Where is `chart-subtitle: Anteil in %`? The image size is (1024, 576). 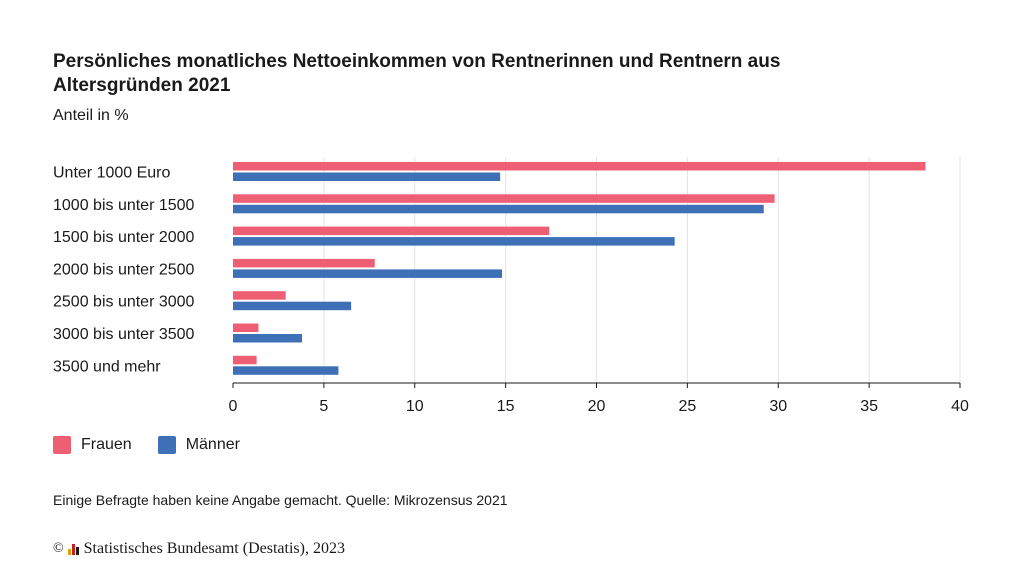 chart-subtitle: Anteil in % is located at coordinates (91, 115).